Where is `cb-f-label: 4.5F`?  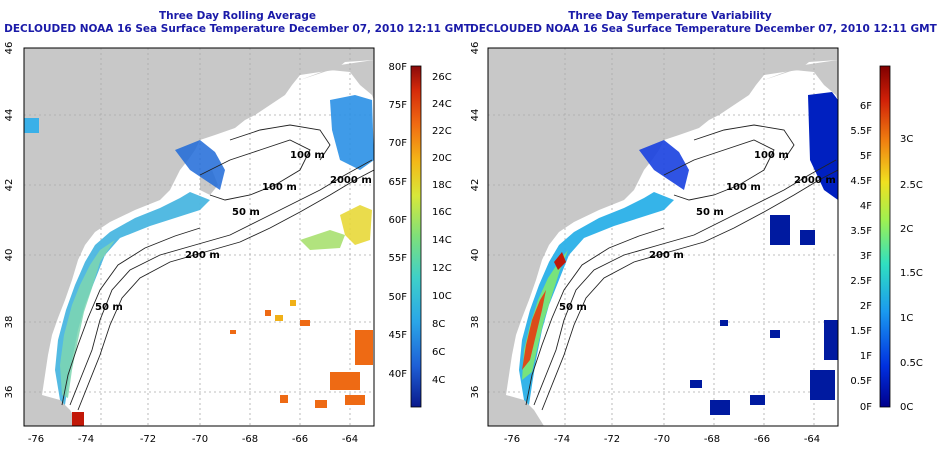
cb-f-label: 4.5F is located at coordinates (861, 181).